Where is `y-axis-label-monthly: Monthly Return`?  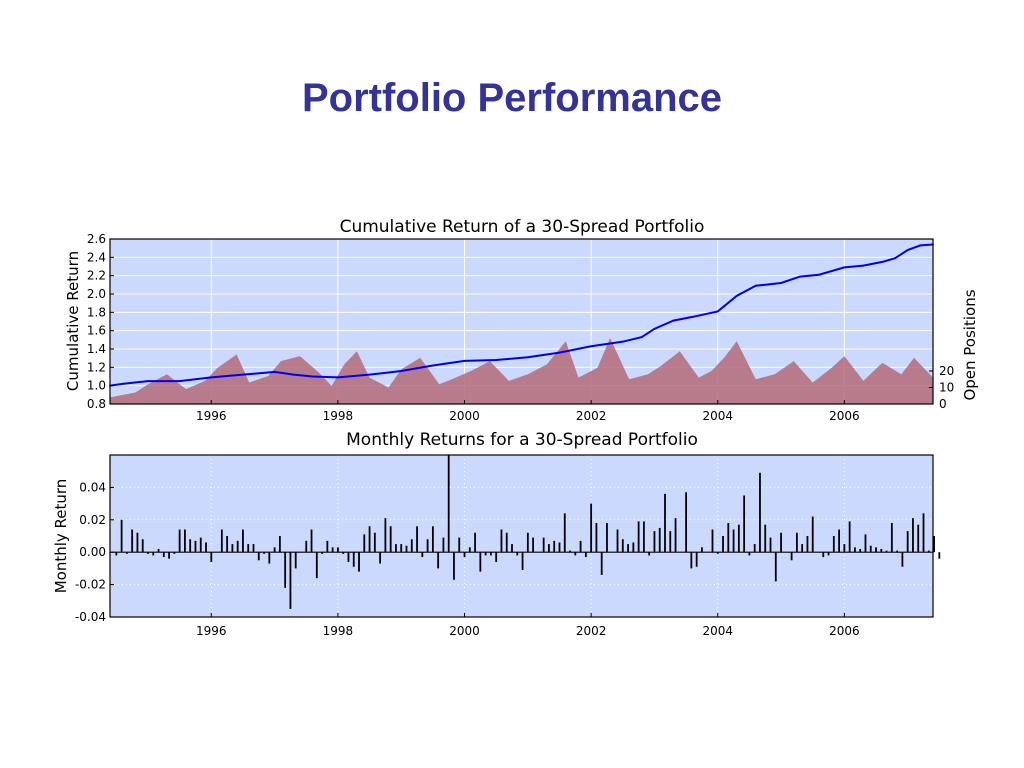 y-axis-label-monthly: Monthly Return is located at coordinates (61, 536).